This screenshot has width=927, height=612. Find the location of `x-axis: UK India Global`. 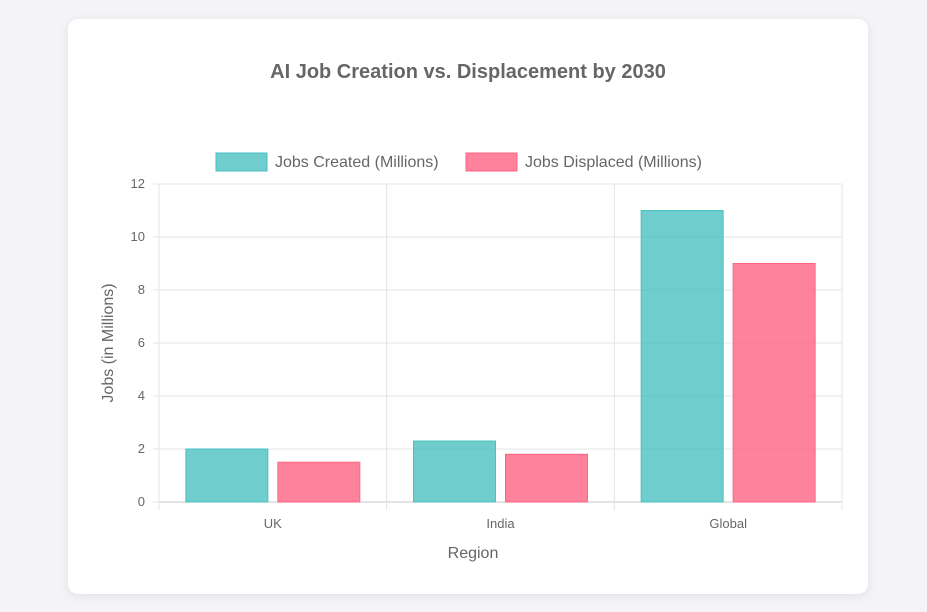

x-axis: UK India Global is located at coordinates (505, 523).